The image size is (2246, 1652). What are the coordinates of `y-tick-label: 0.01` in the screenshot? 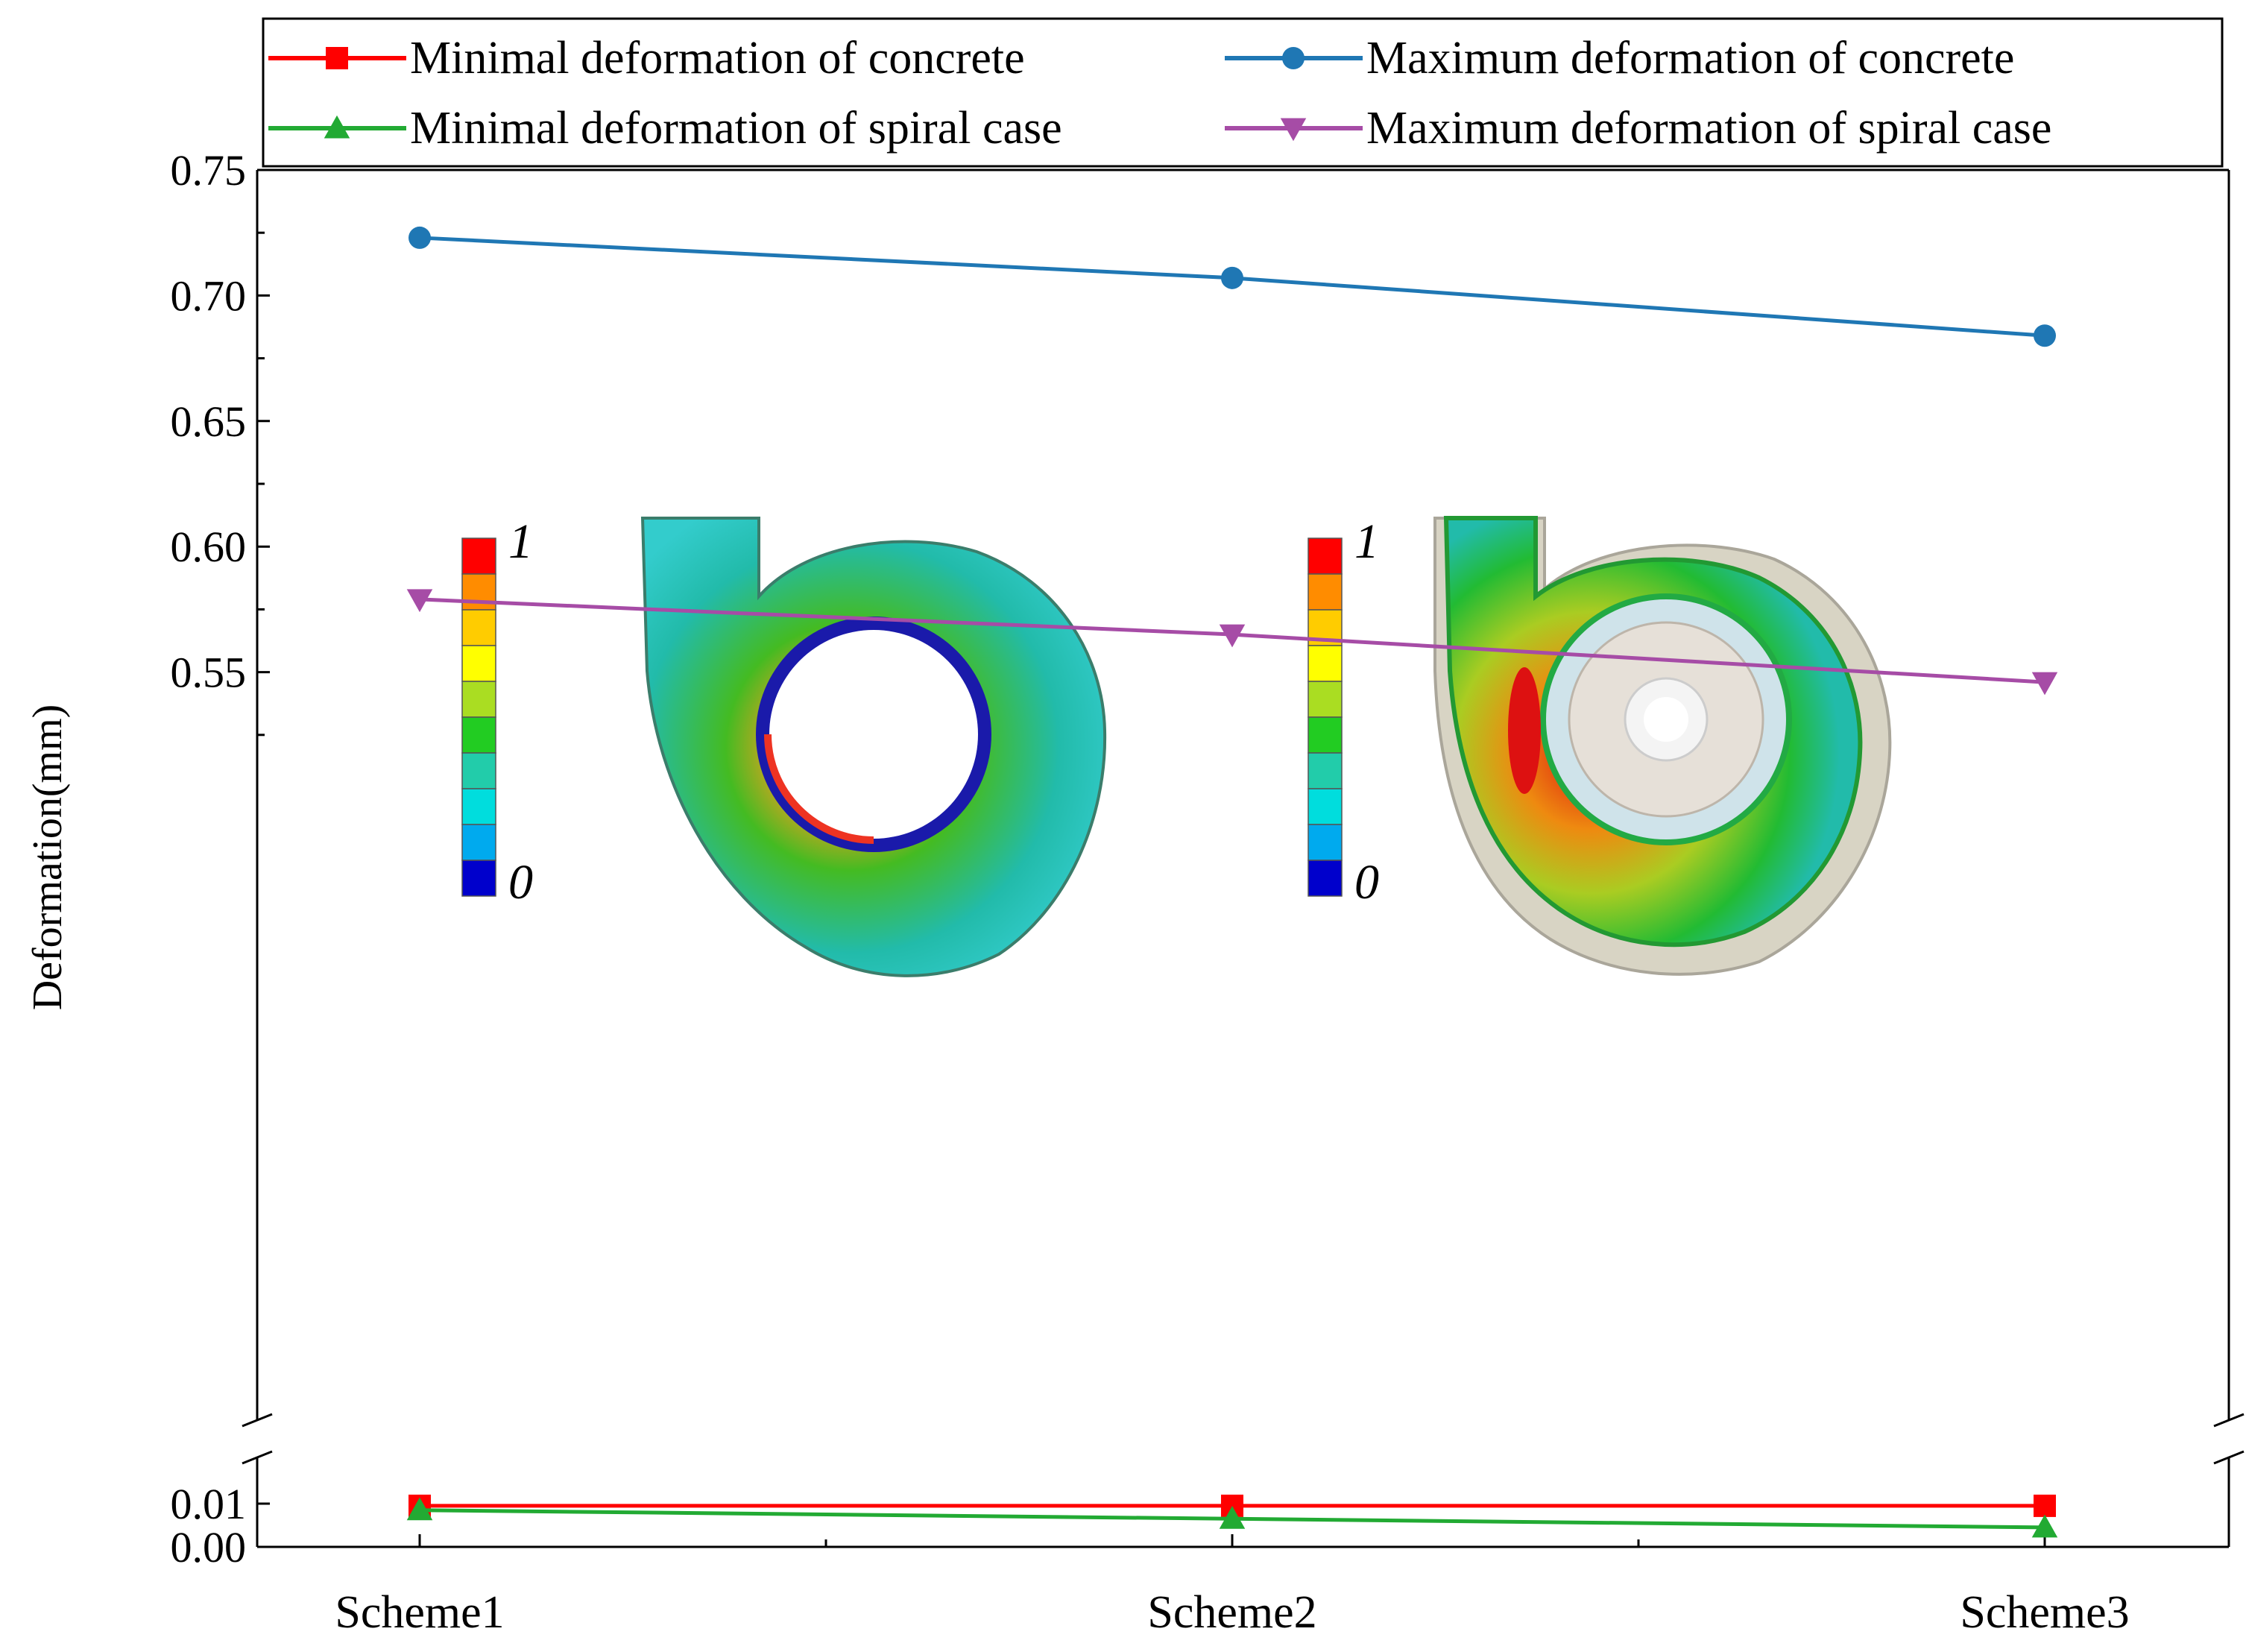 It's located at (209, 1504).